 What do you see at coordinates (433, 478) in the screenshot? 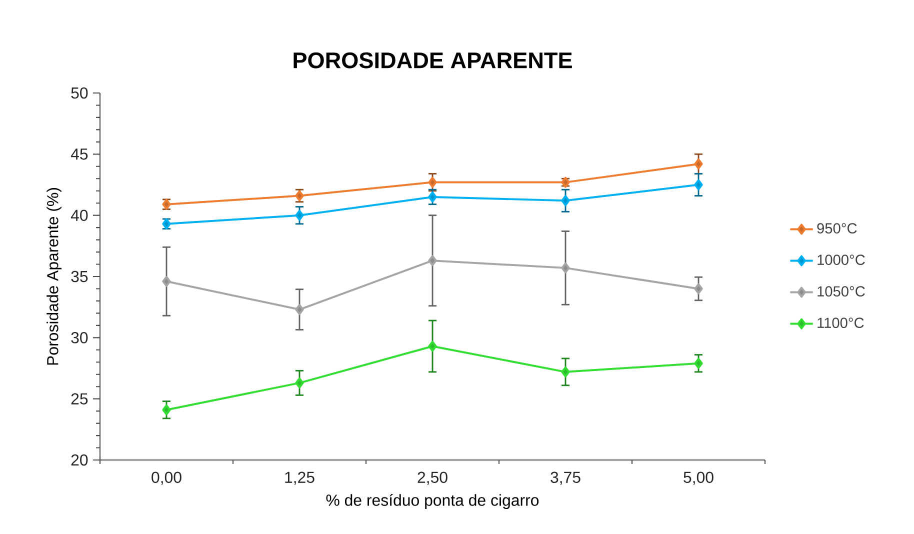
I see `x-tick-label: 2,50` at bounding box center [433, 478].